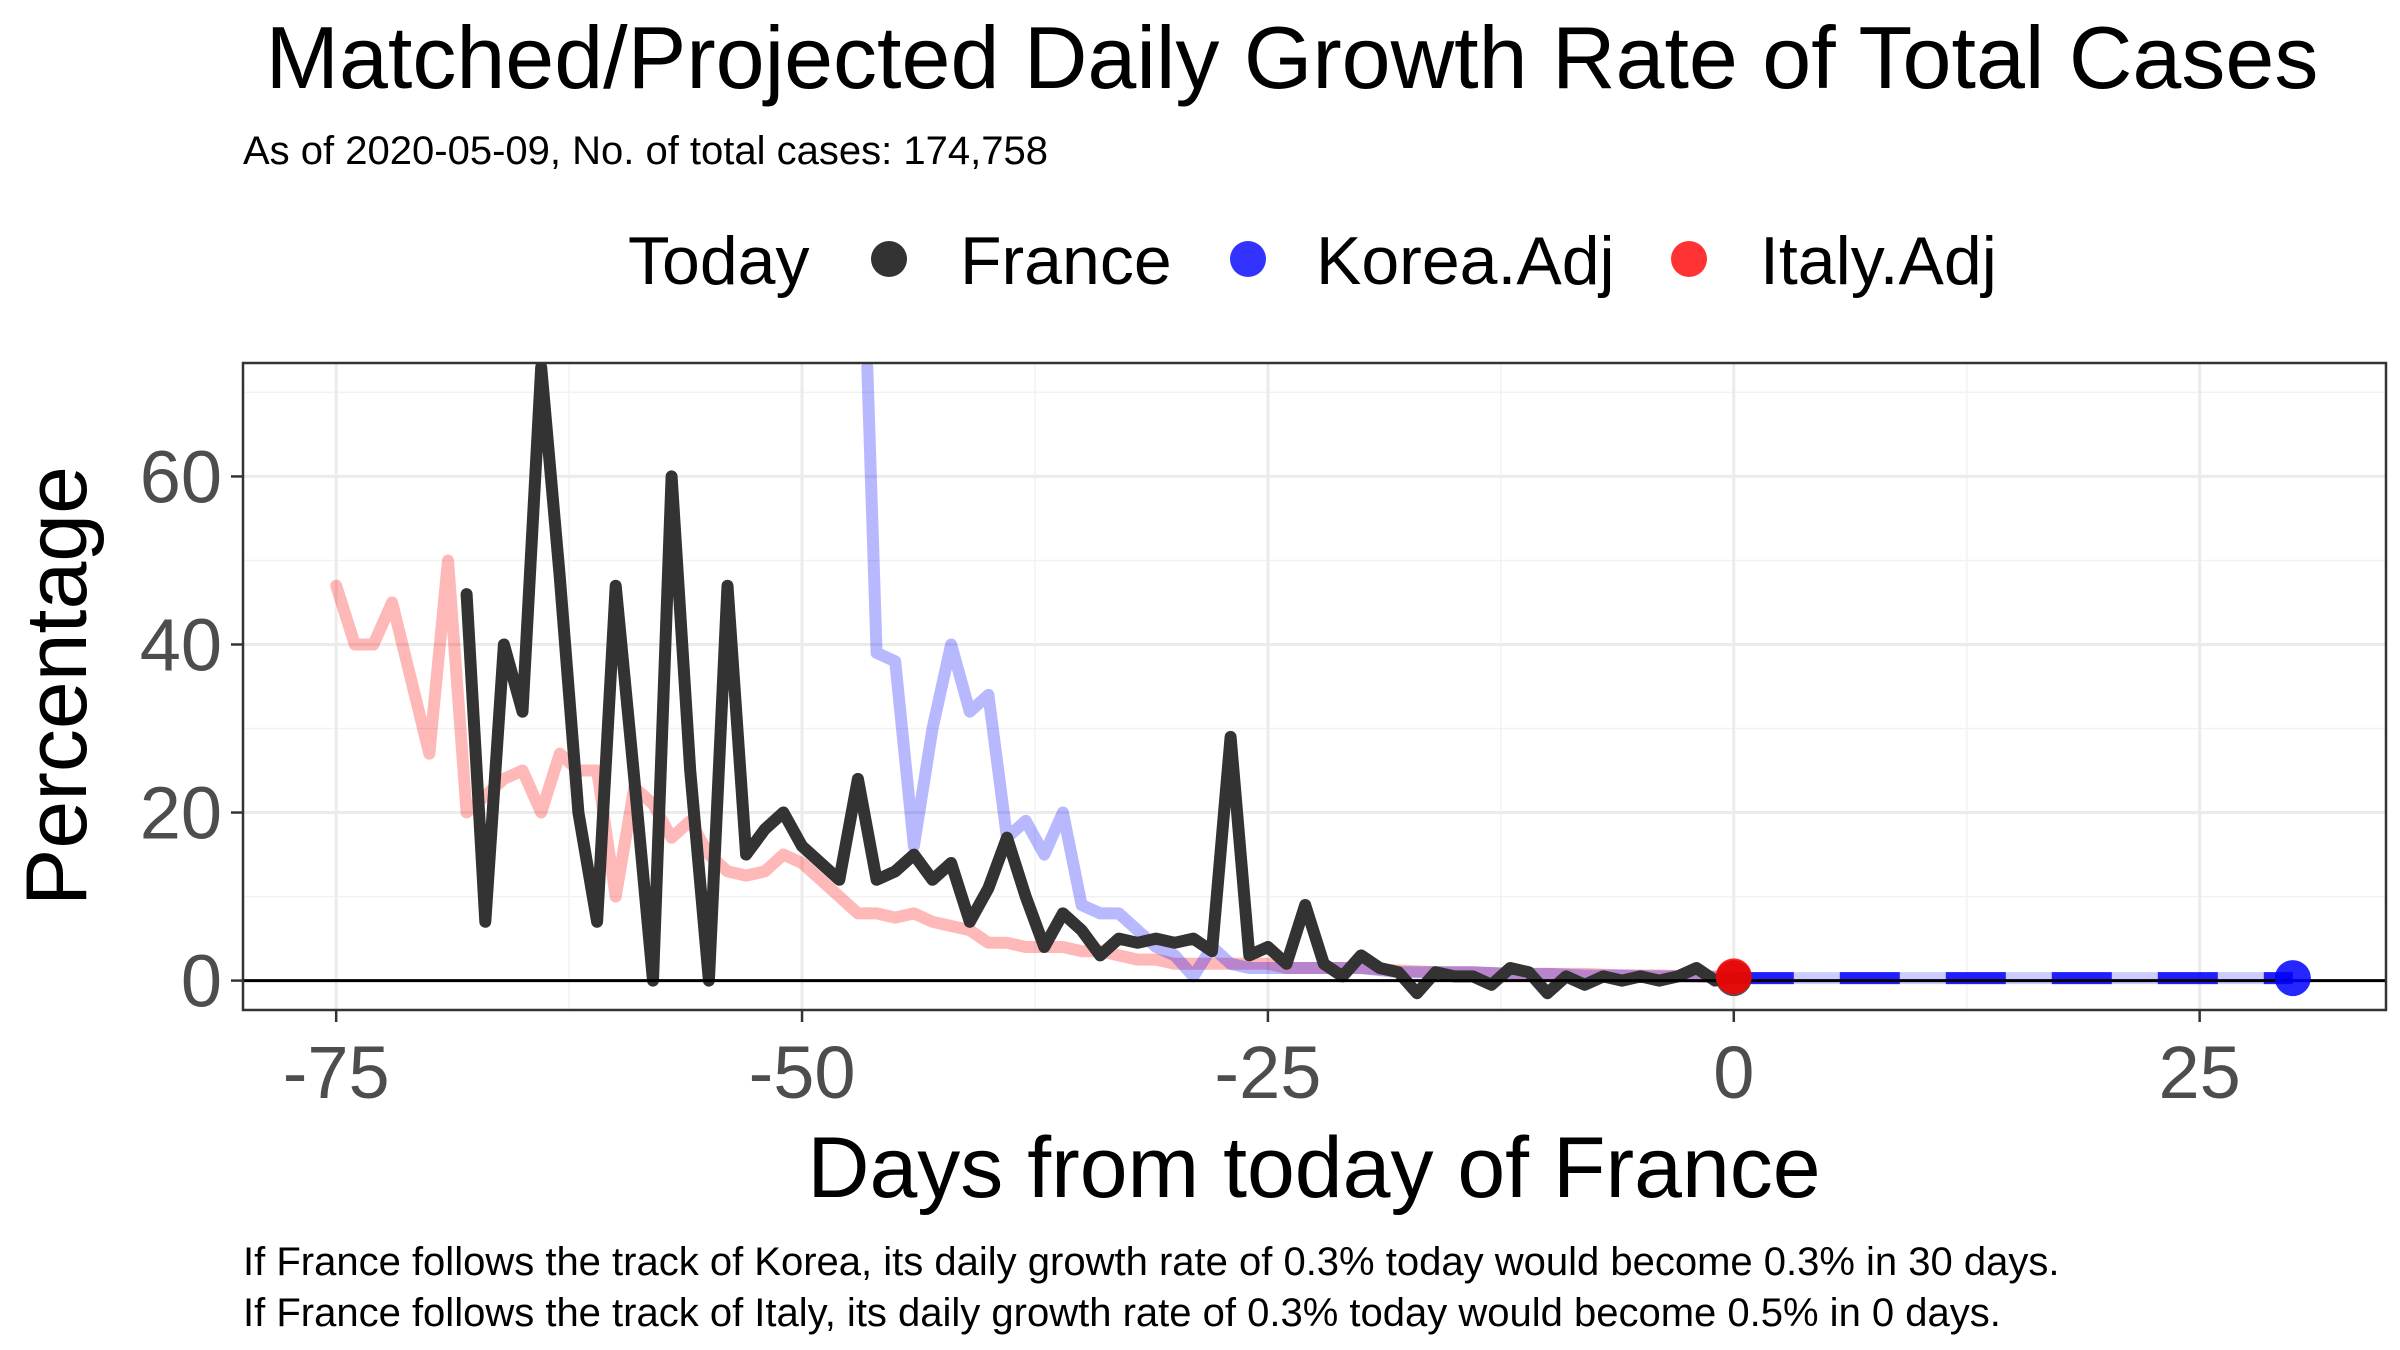  I want to click on legend-key-italy, so click(1689, 259).